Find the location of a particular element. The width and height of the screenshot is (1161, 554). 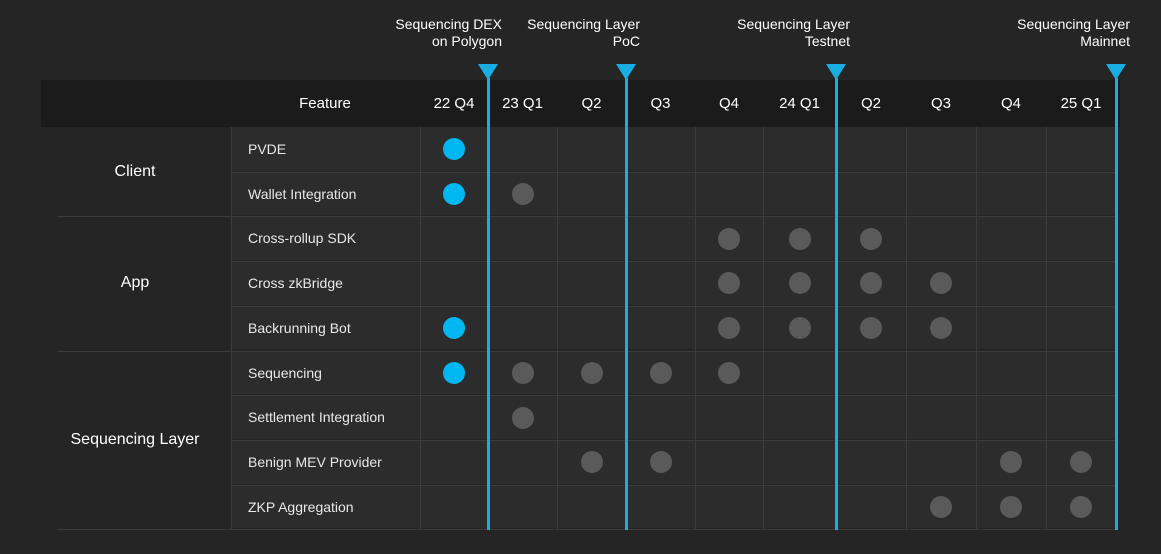

column-header: 24 Q1 is located at coordinates (799, 103).